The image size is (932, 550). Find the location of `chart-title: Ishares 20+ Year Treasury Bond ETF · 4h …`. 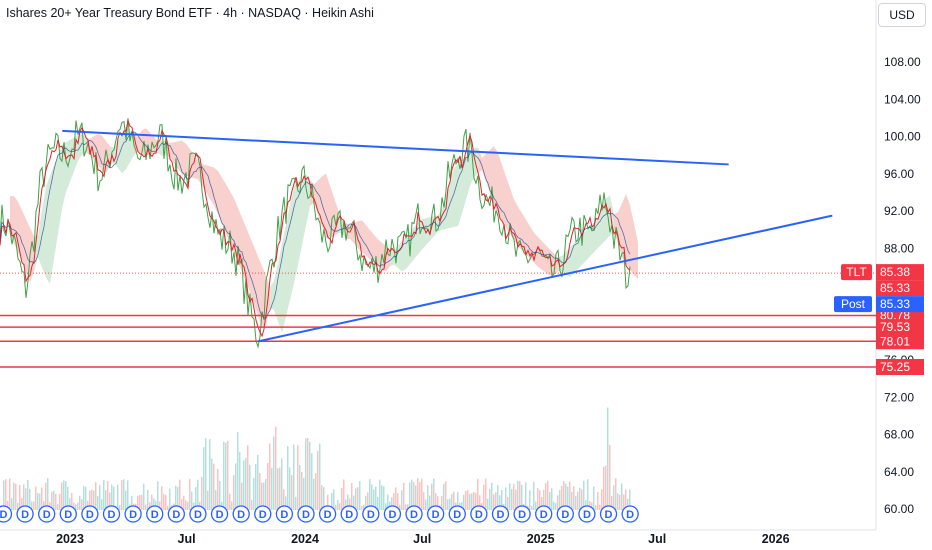

chart-title: Ishares 20+ Year Treasury Bond ETF · 4h … is located at coordinates (190, 13).